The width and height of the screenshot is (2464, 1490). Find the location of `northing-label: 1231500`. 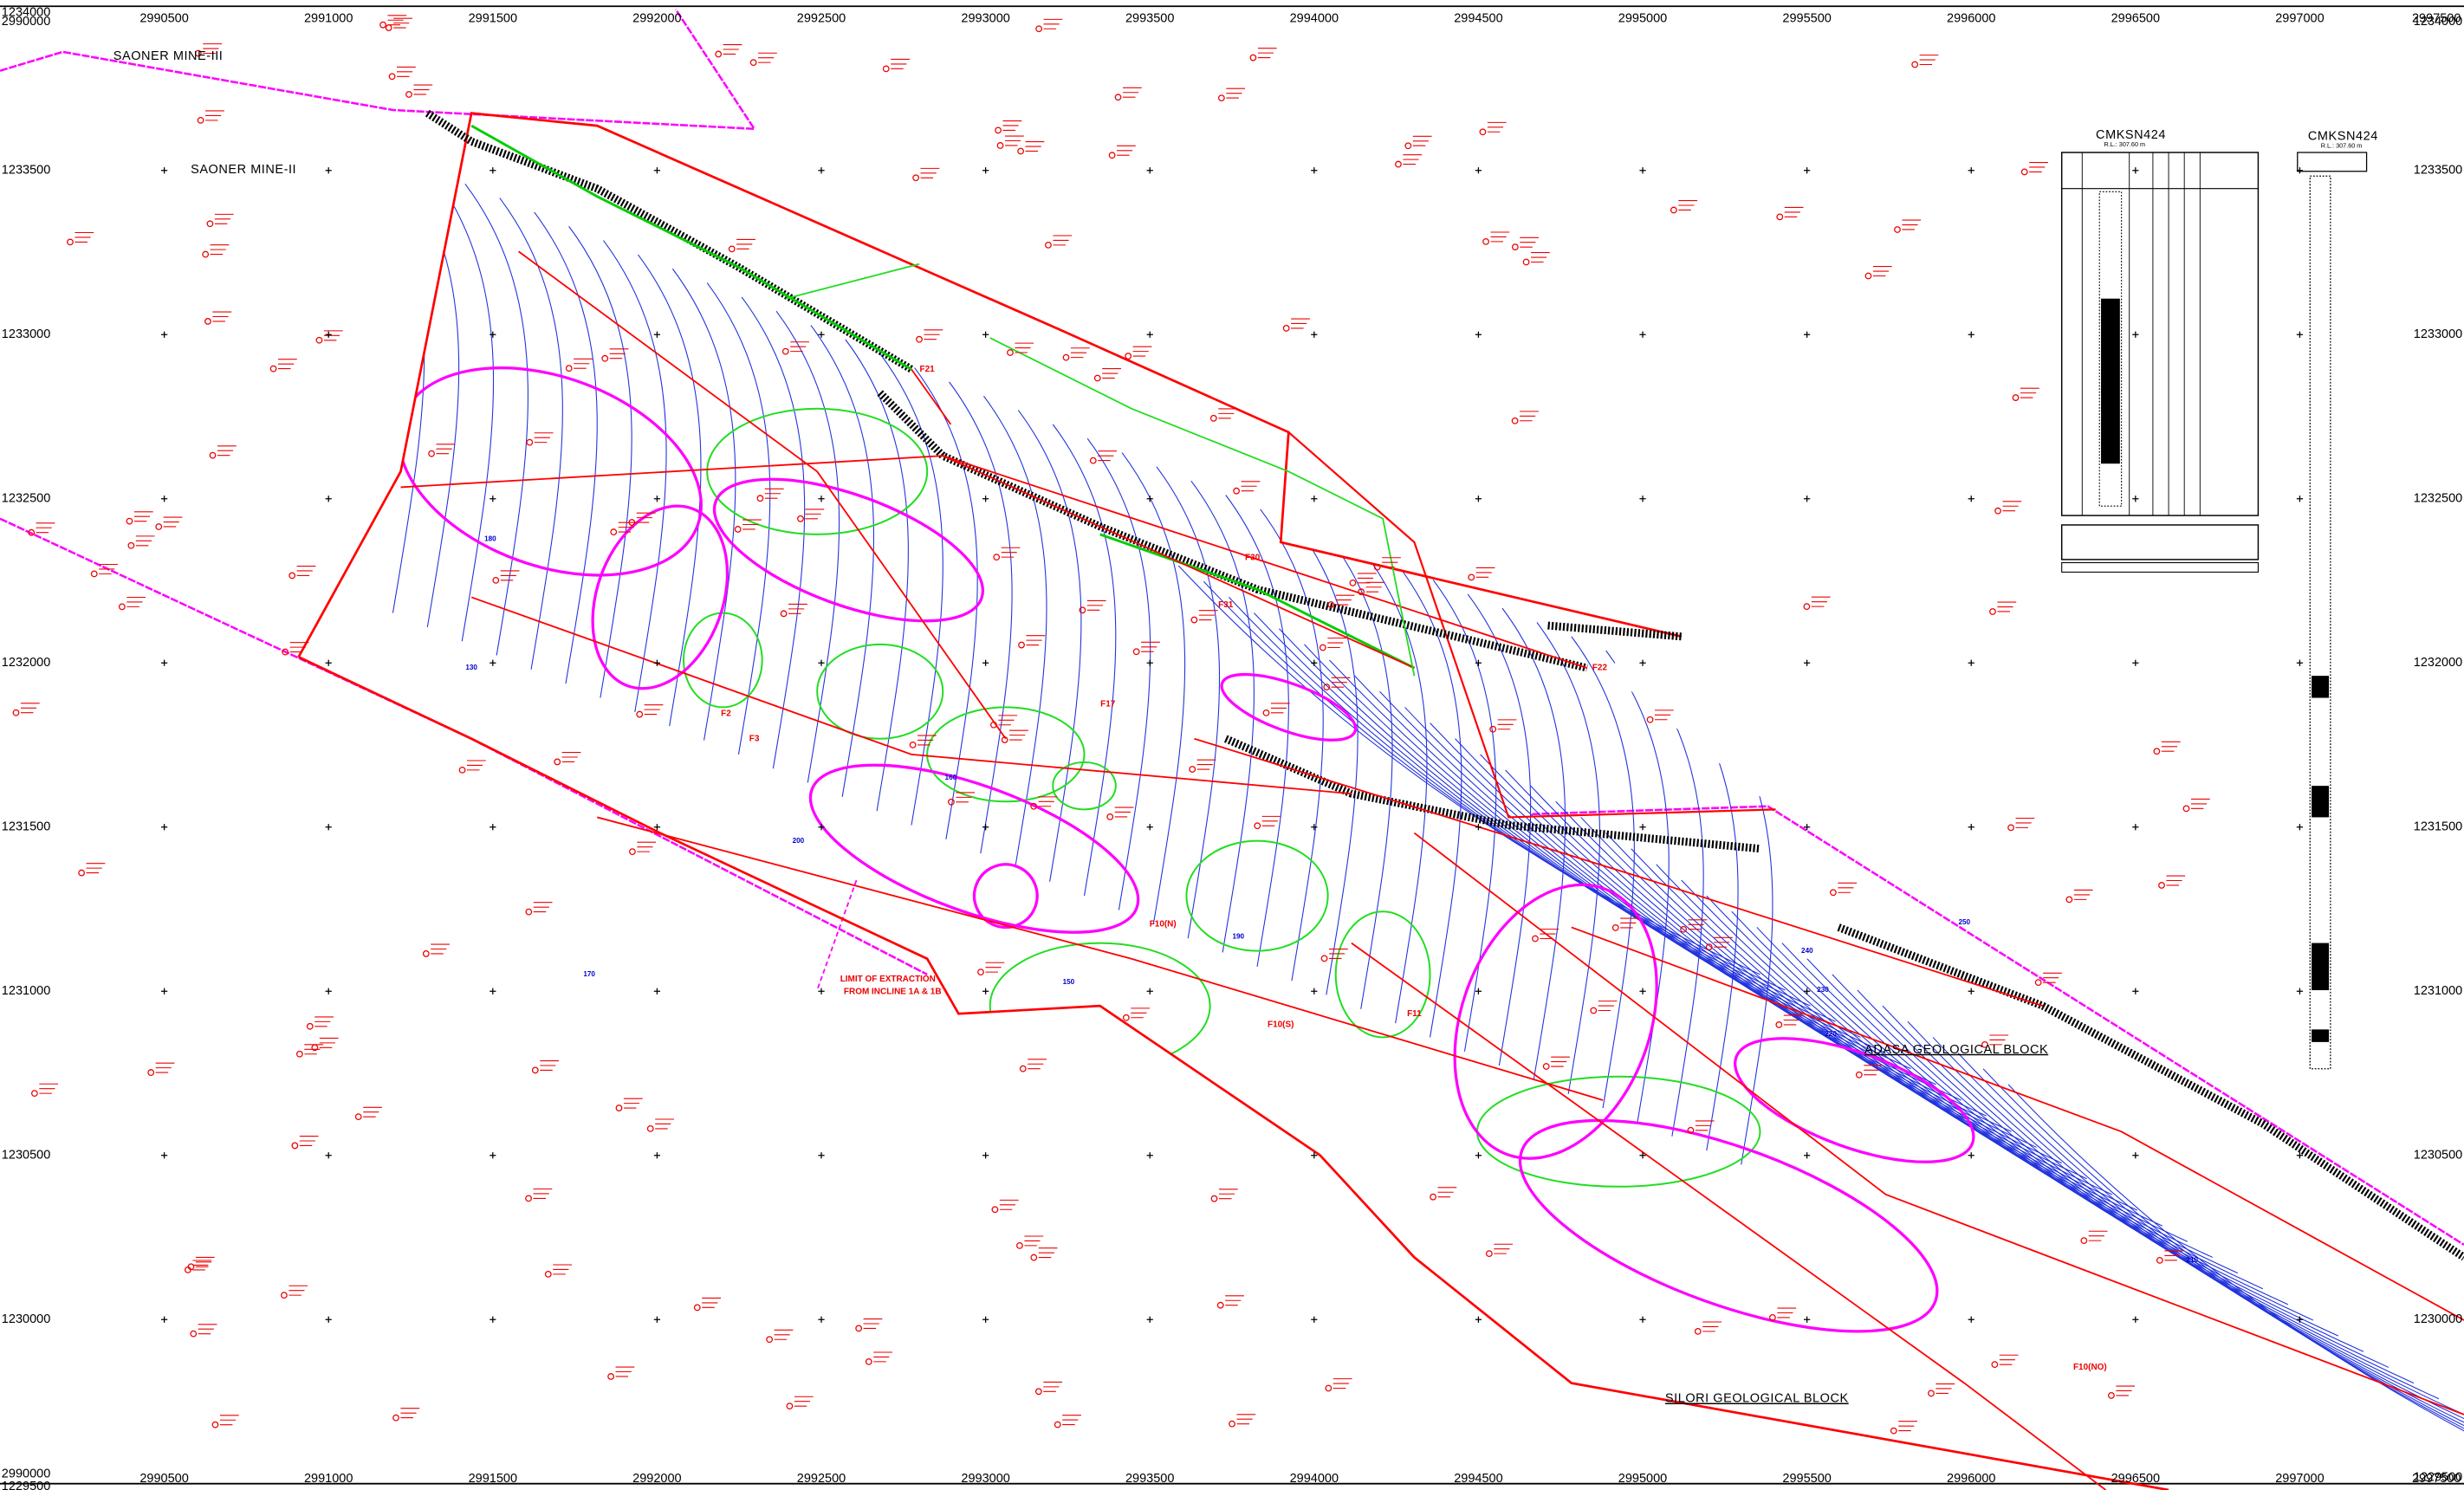

northing-label: 1231500 is located at coordinates (2438, 827).